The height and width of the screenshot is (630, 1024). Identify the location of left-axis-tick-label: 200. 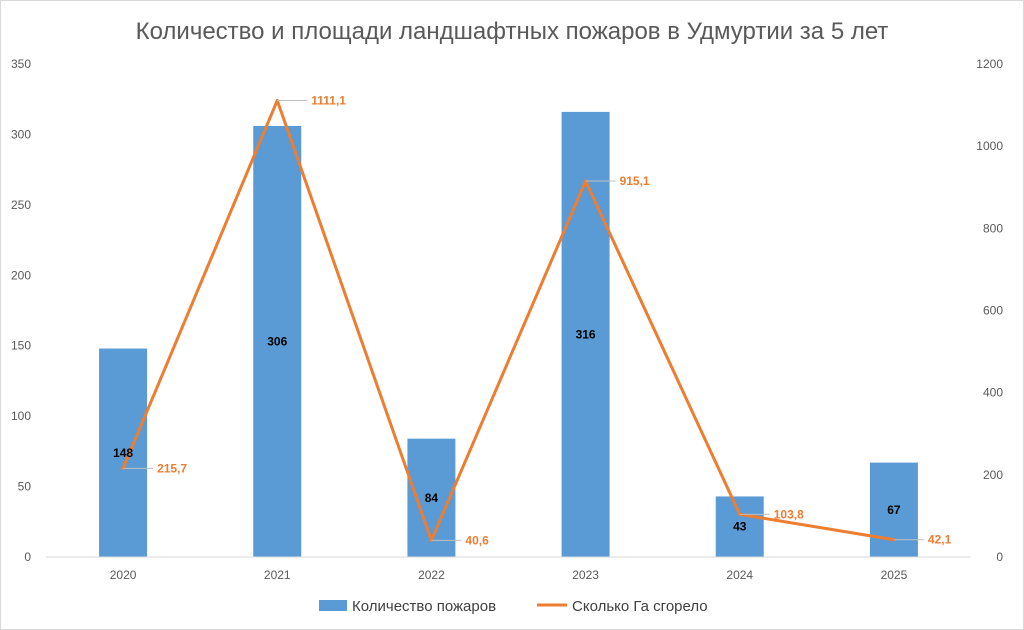
(21, 275).